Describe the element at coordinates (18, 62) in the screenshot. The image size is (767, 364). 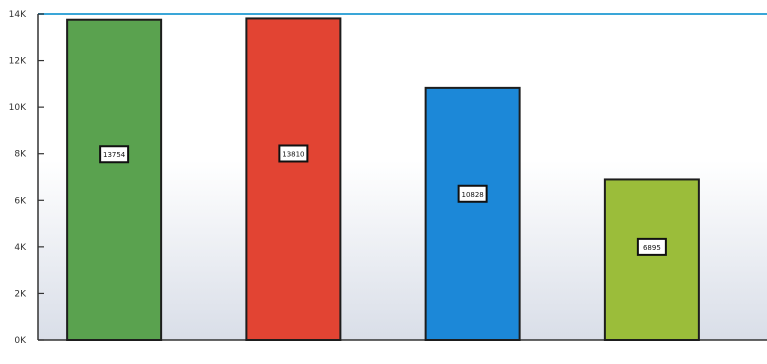
I see `y-tick-label: 12K` at that location.